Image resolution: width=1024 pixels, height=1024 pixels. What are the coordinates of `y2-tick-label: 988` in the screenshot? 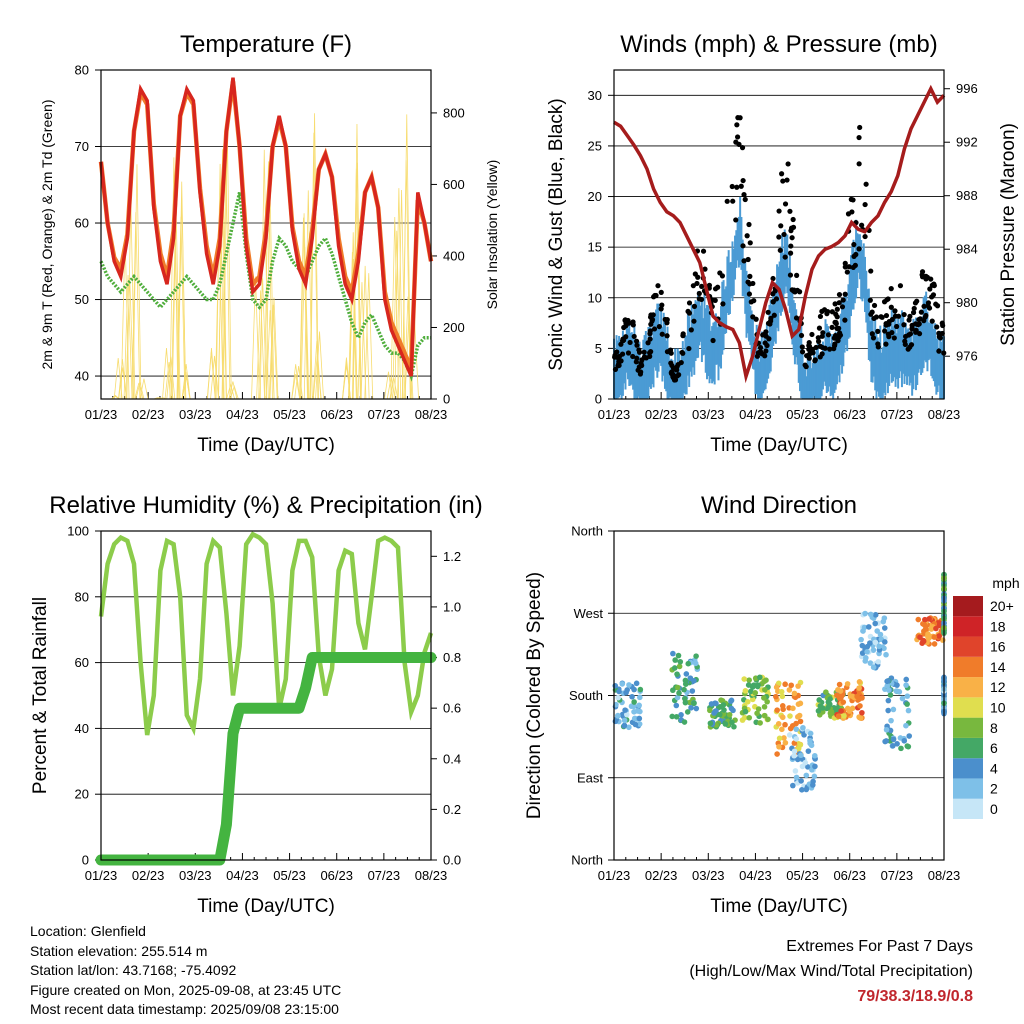 It's located at (967, 195).